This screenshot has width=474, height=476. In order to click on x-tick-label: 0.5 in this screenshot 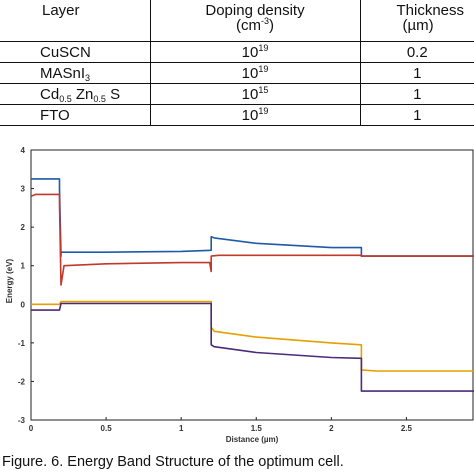, I will do `click(107, 428)`.